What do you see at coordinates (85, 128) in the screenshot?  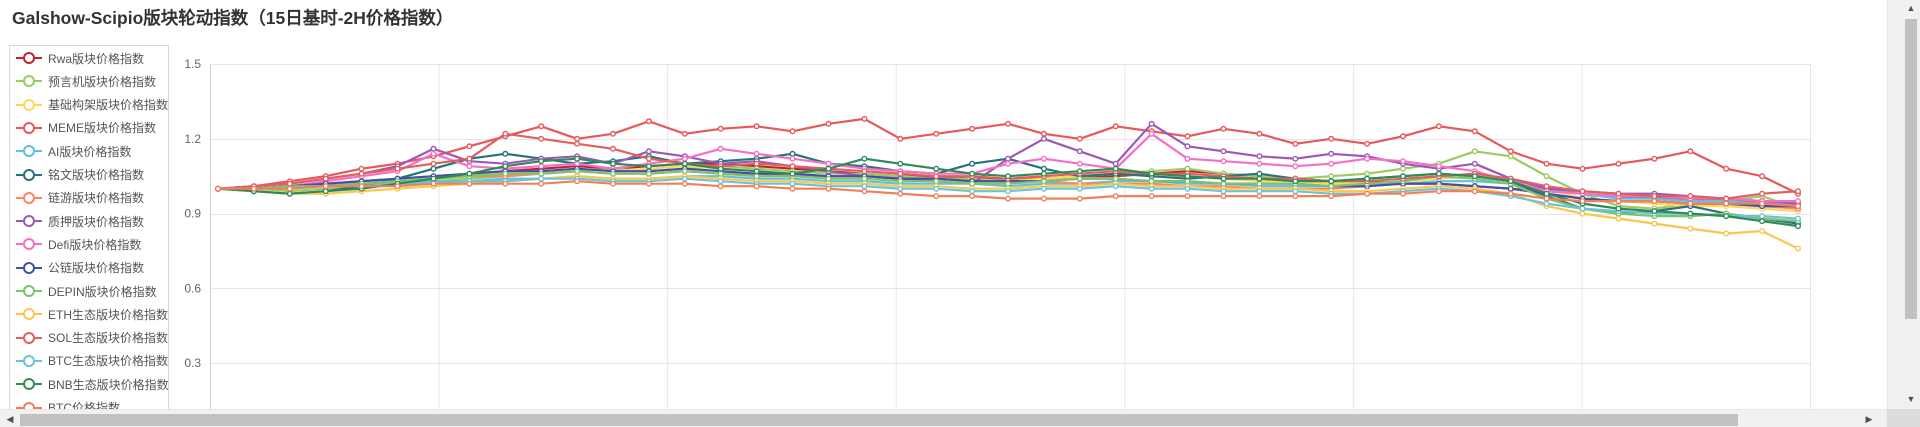 I see `legend-item: MEME版块价格指数` at bounding box center [85, 128].